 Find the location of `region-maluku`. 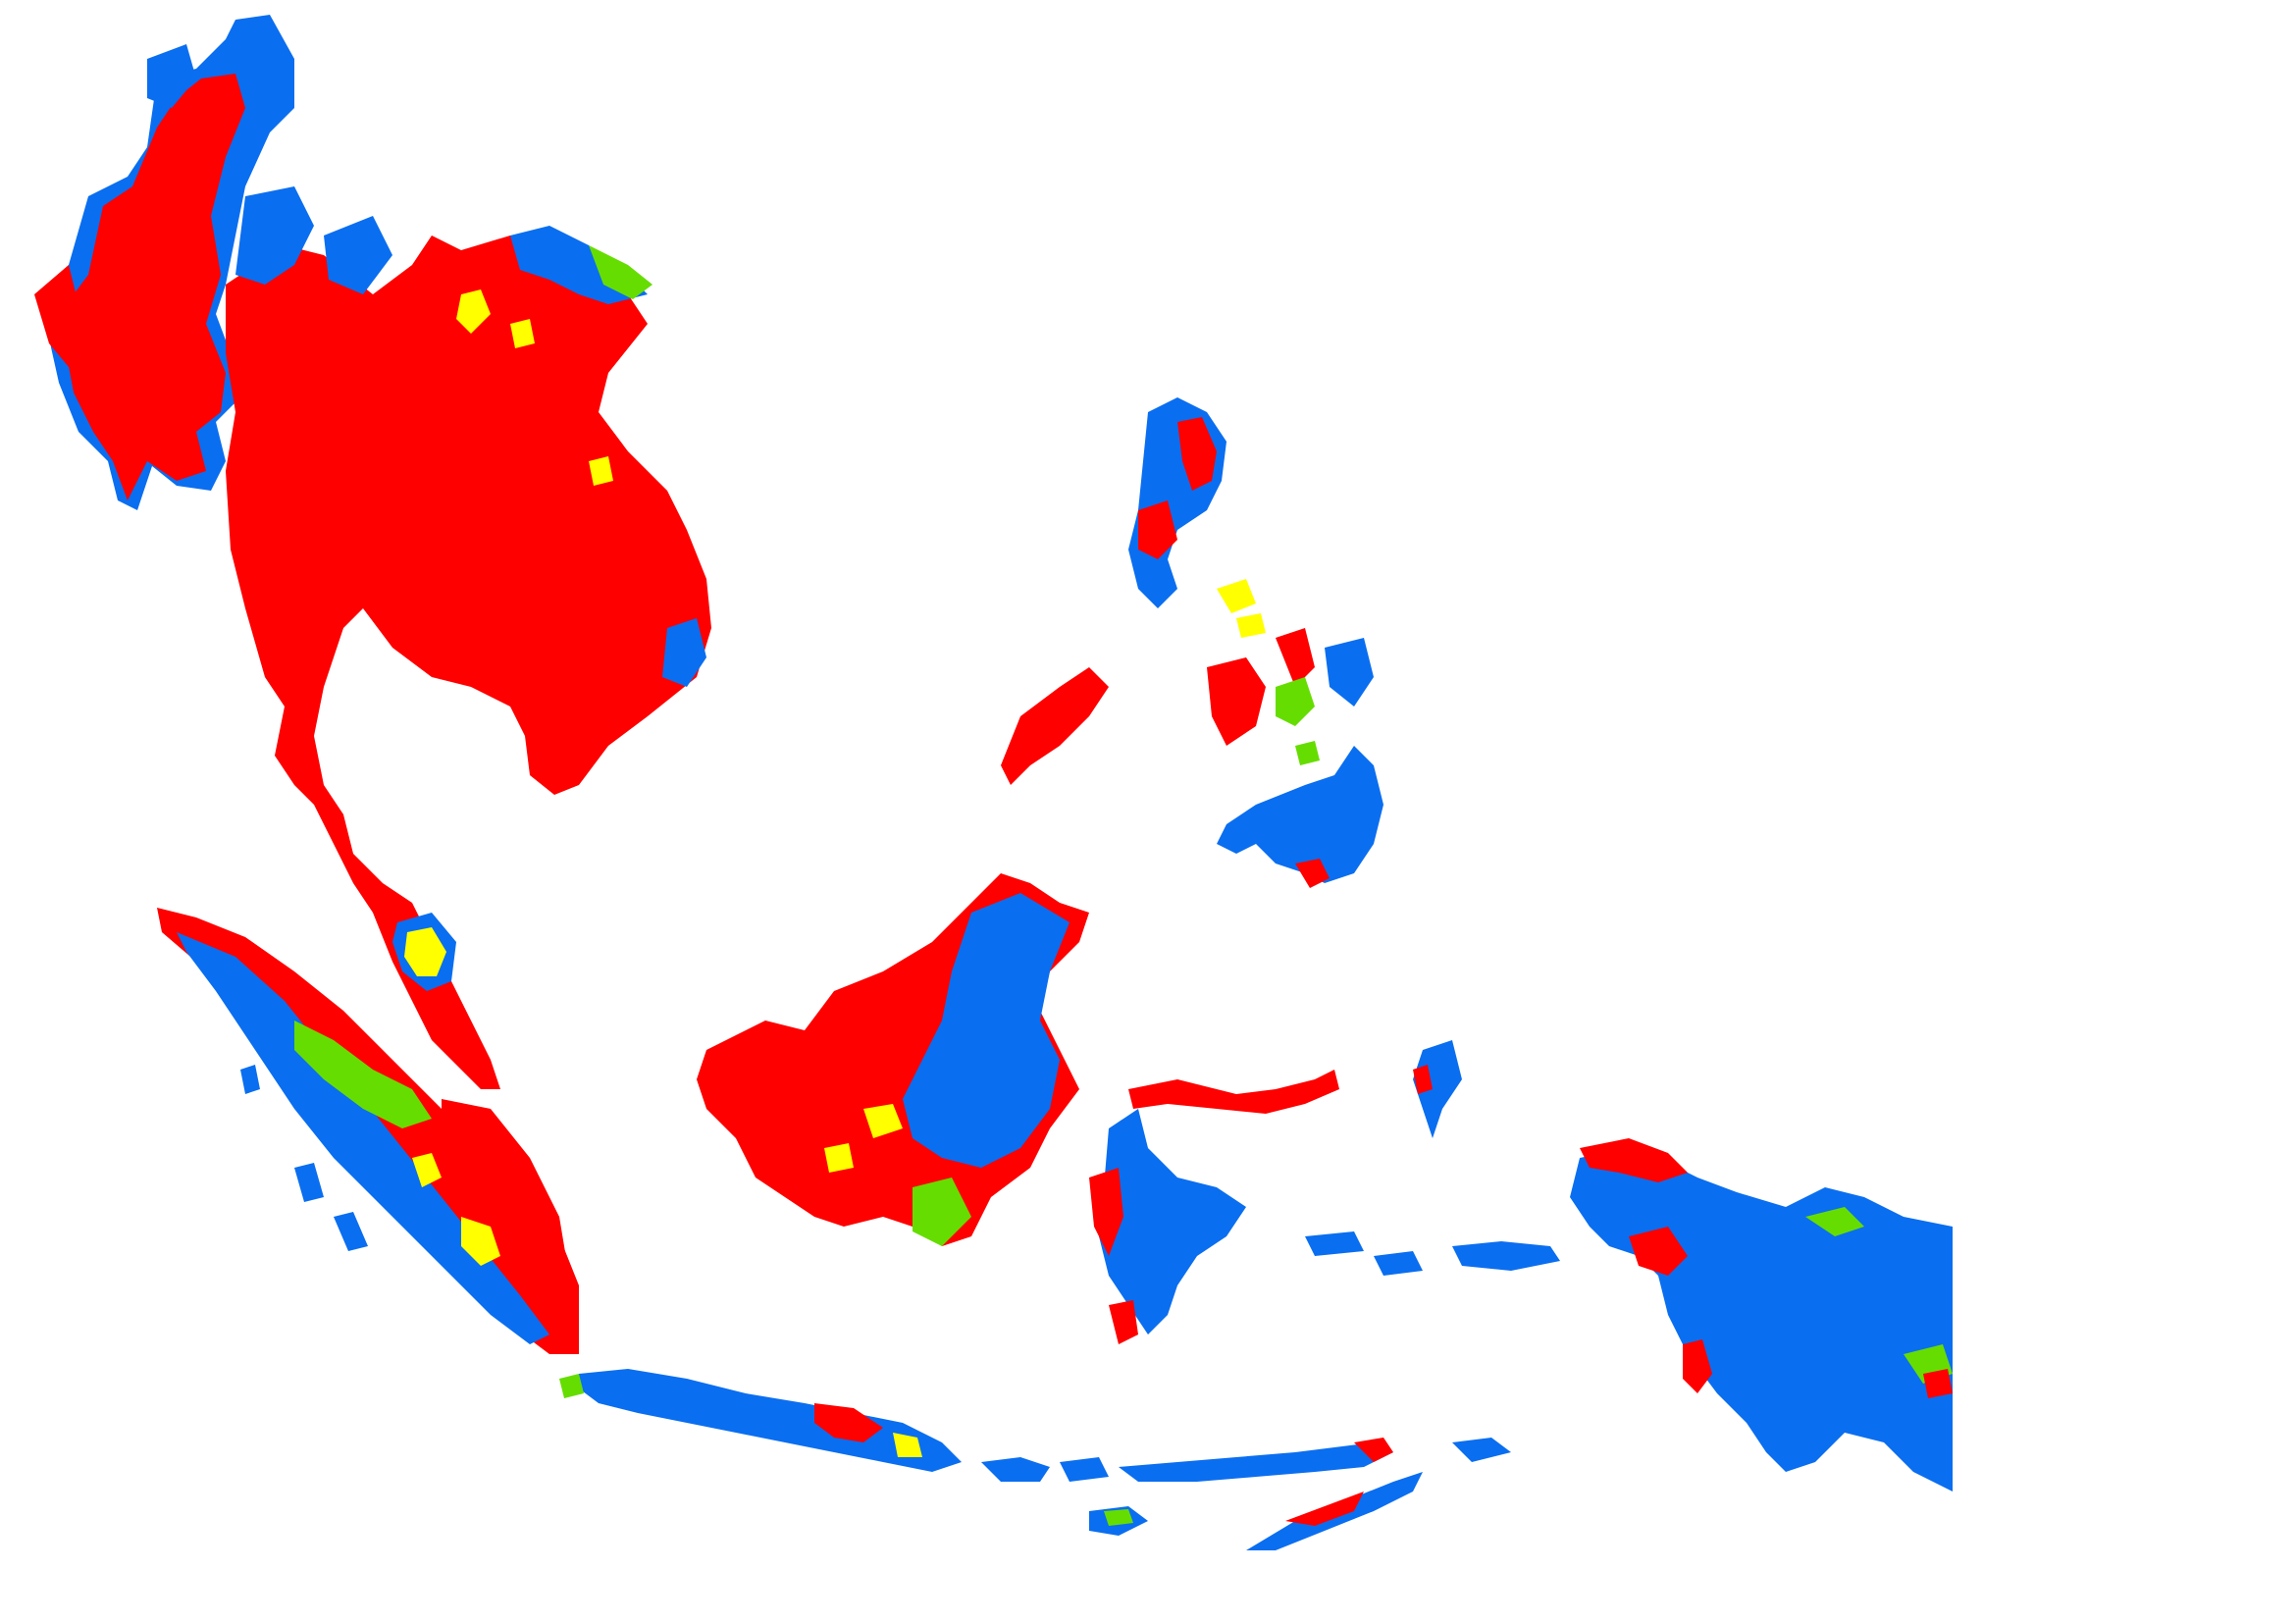

region-maluku is located at coordinates (1432, 1158).